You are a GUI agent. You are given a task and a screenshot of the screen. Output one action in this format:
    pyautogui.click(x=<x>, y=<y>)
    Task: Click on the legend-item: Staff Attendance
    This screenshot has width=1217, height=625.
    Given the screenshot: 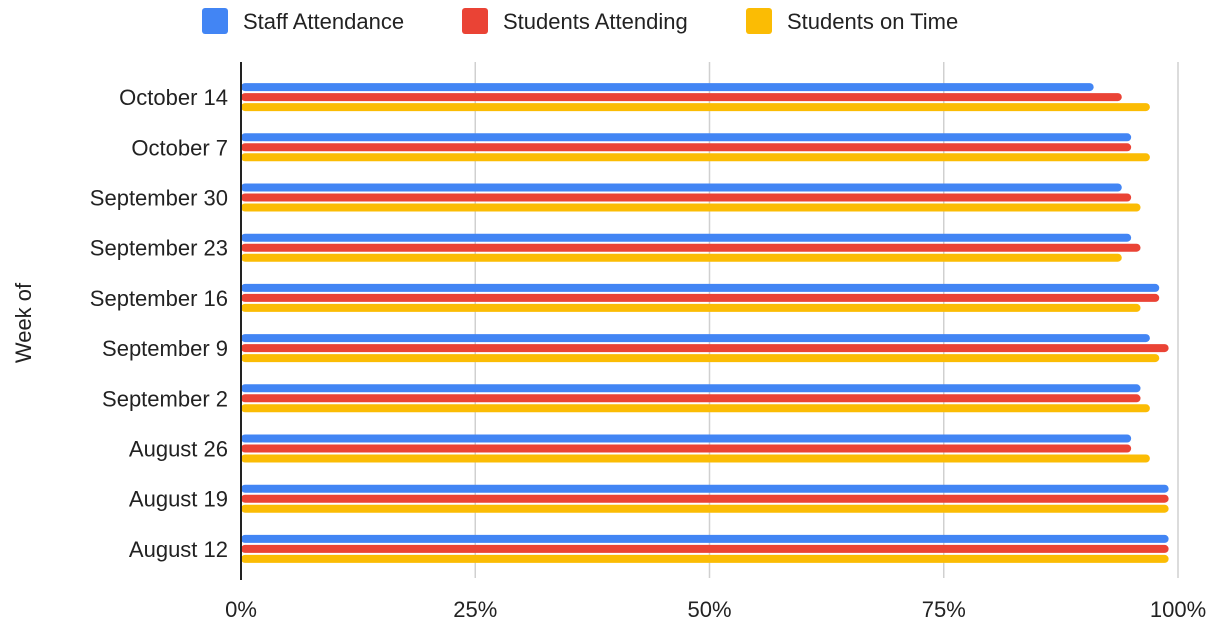 What is the action you would take?
    pyautogui.click(x=303, y=21)
    